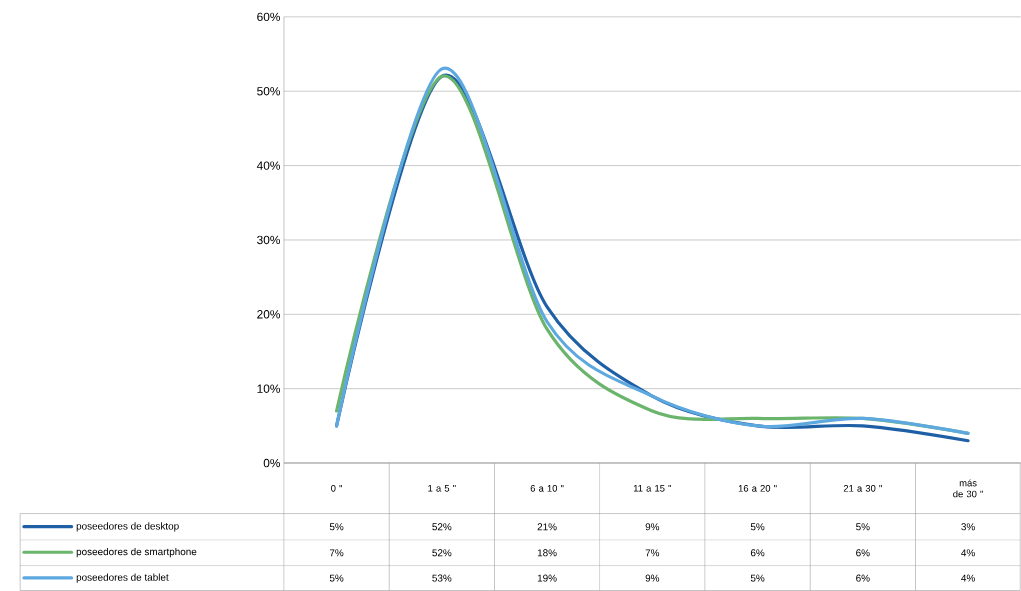 This screenshot has height=591, width=1021. Describe the element at coordinates (652, 488) in the screenshot. I see `x-tick-label: 11 a 15 "` at that location.